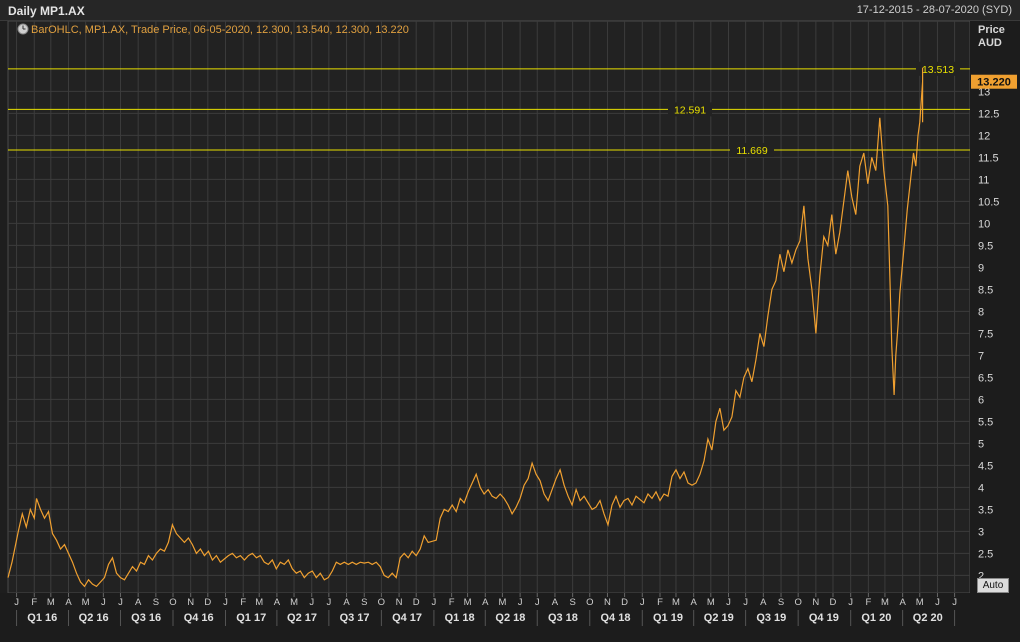 Image resolution: width=1020 pixels, height=642 pixels. What do you see at coordinates (981, 532) in the screenshot?
I see `y-tick-label: 3` at bounding box center [981, 532].